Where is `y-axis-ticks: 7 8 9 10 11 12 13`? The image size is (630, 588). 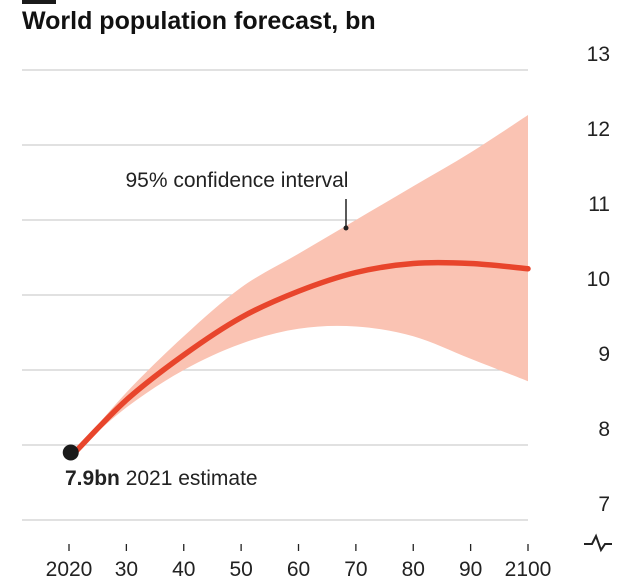 y-axis-ticks: 7 8 9 10 11 12 13 is located at coordinates (598, 279).